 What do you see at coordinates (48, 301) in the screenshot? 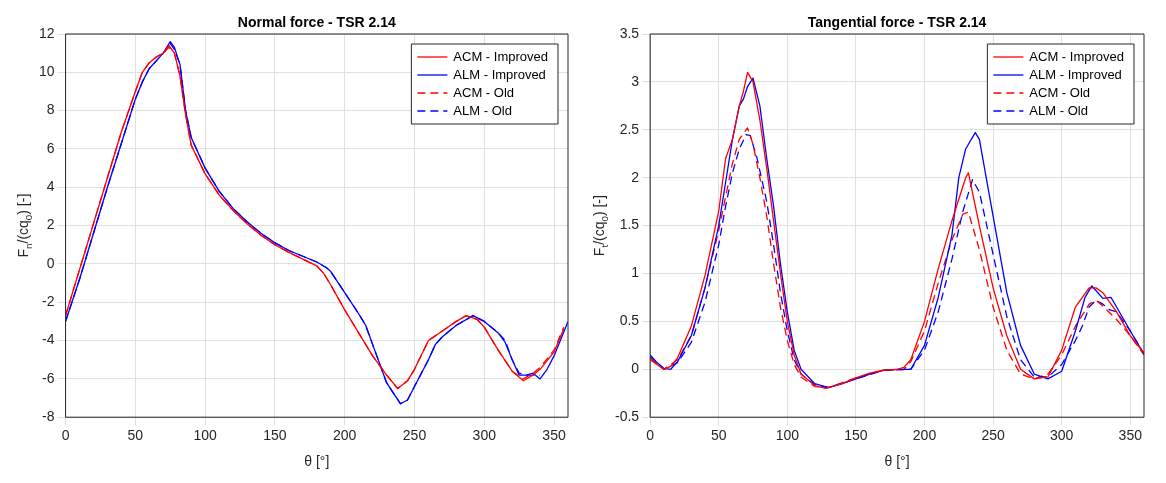
I see `y-tick-label: -2` at bounding box center [48, 301].